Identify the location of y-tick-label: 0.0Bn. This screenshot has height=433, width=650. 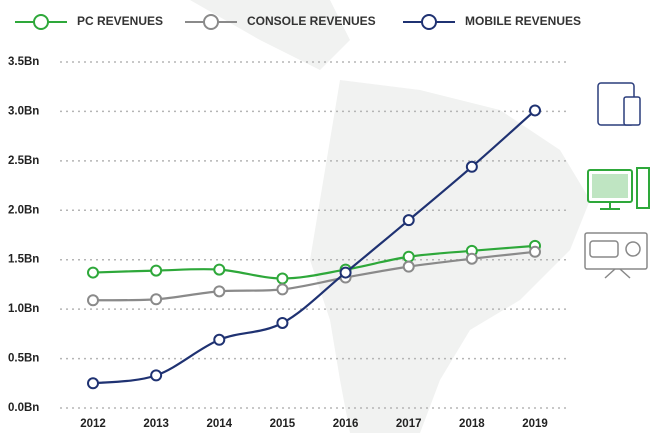
(23, 408).